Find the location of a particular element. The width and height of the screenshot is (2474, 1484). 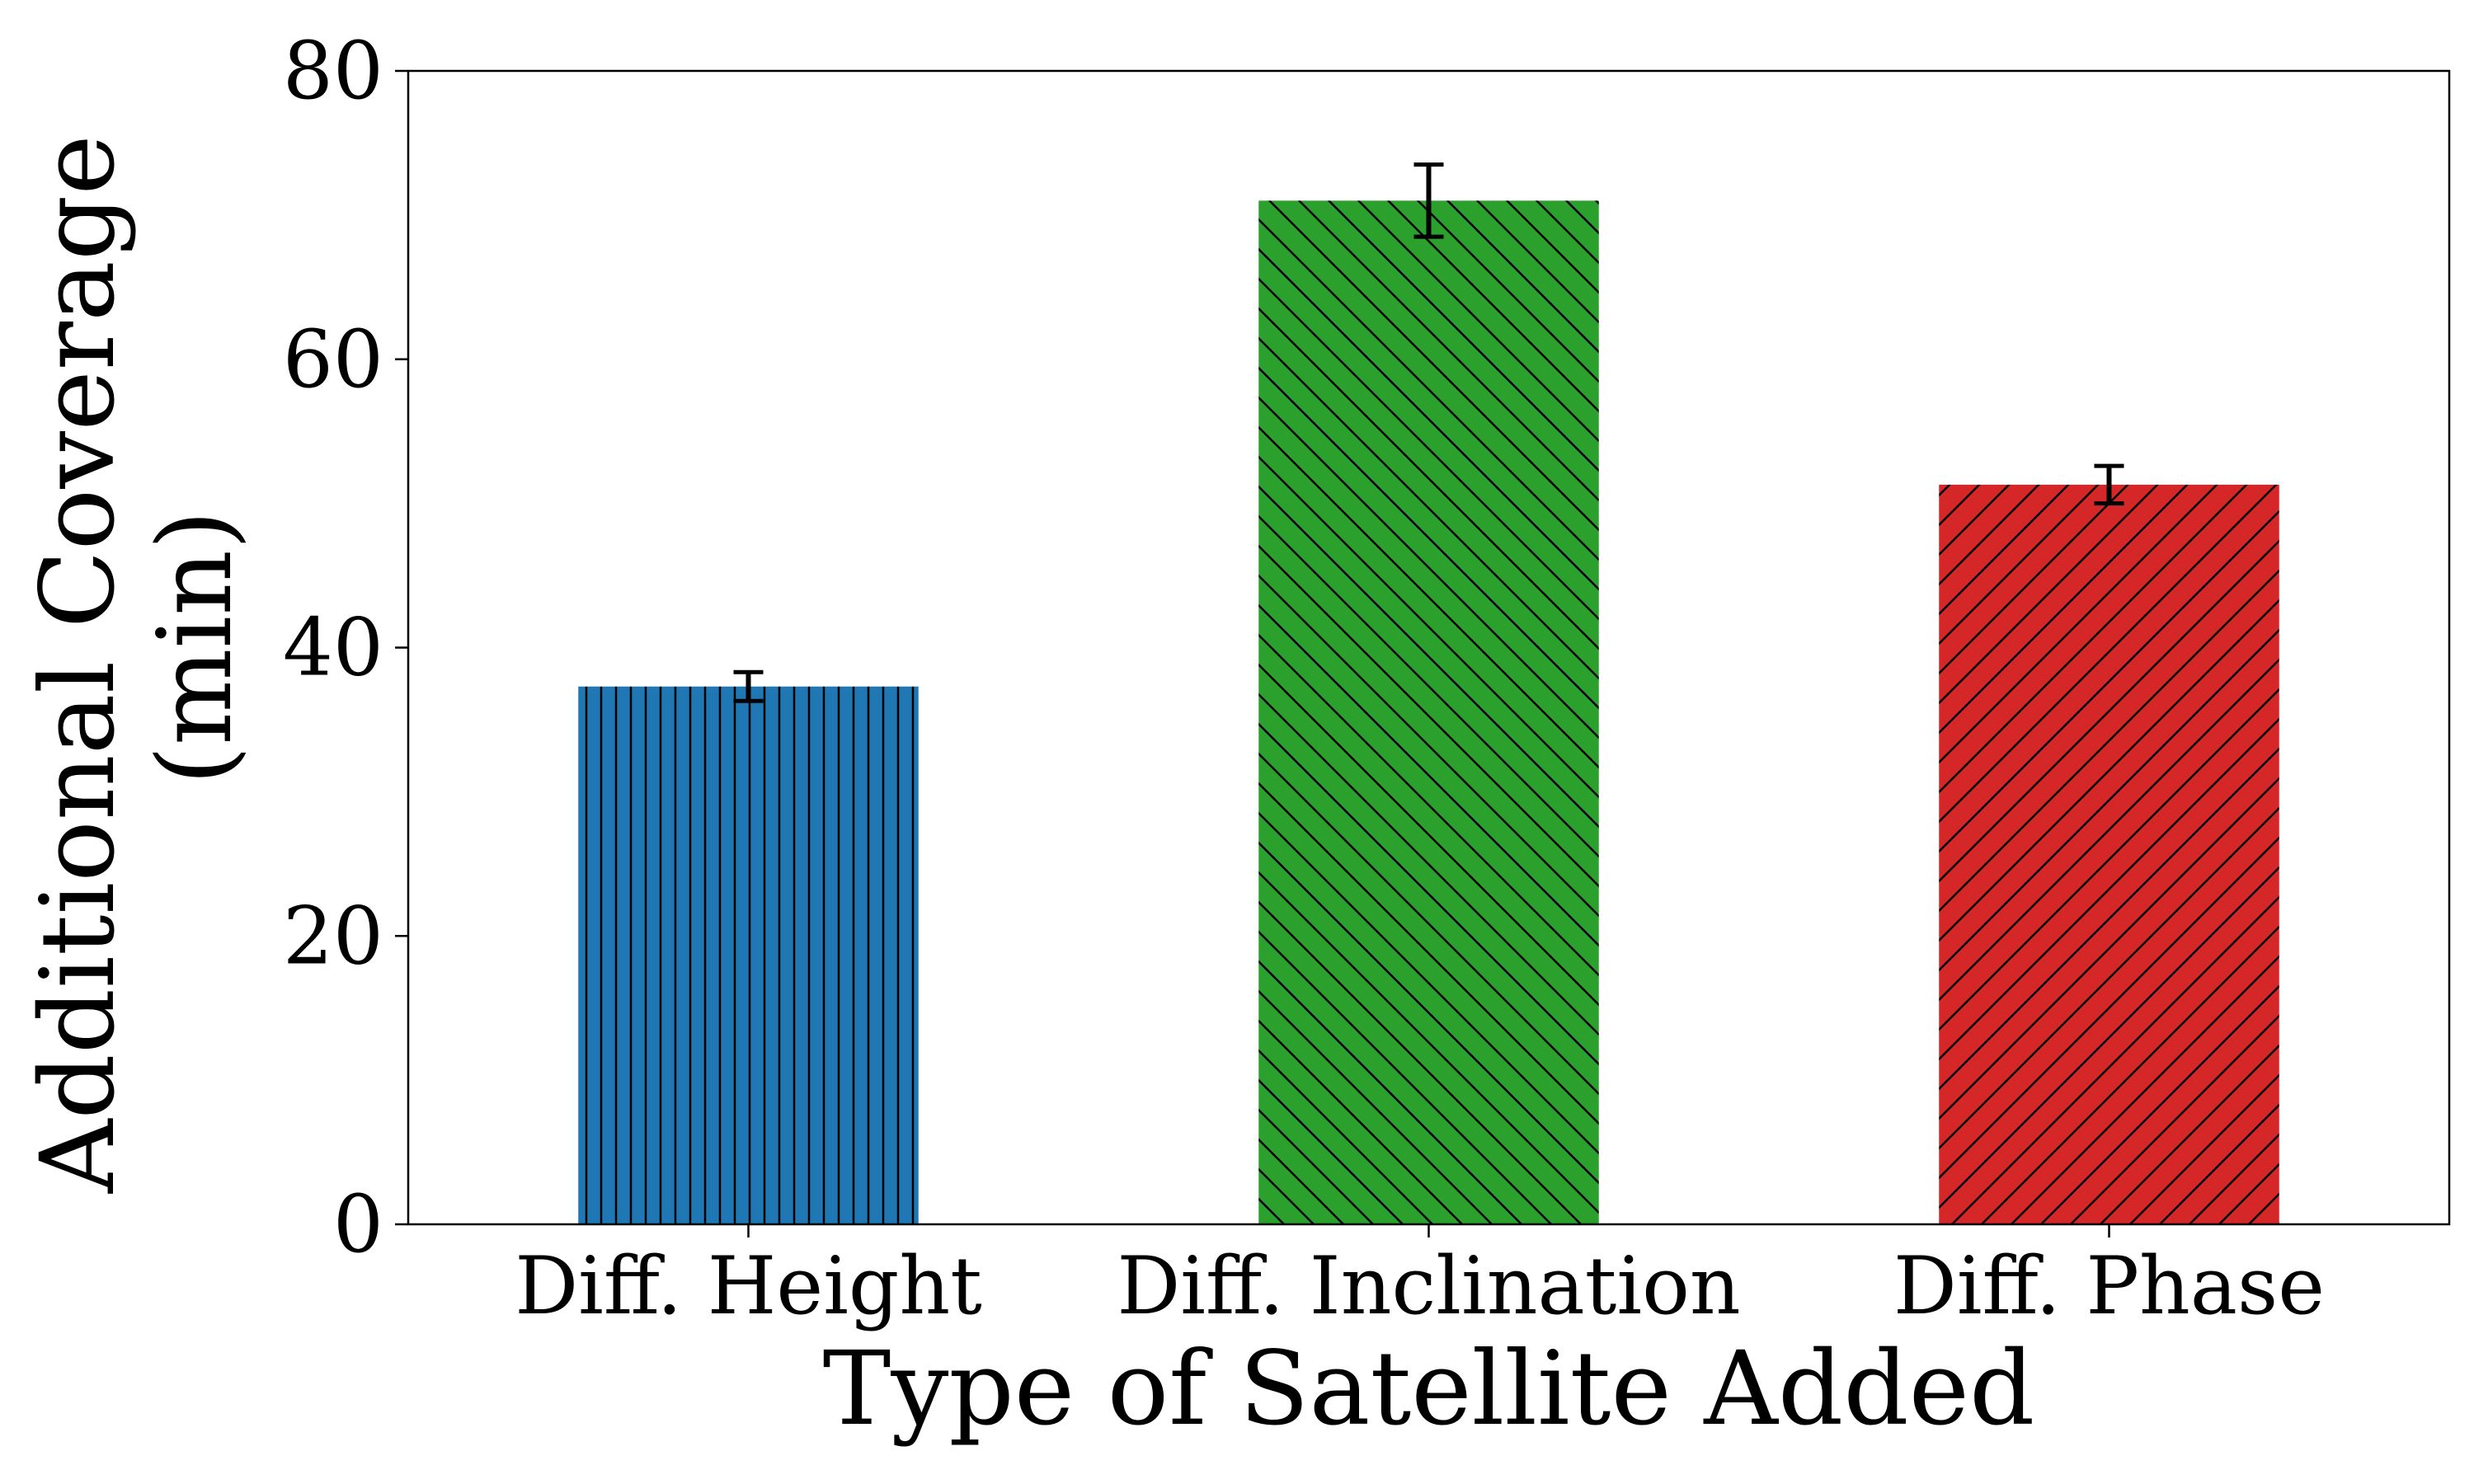

x-tick-label: Diff. Inclination is located at coordinates (1428, 1286).